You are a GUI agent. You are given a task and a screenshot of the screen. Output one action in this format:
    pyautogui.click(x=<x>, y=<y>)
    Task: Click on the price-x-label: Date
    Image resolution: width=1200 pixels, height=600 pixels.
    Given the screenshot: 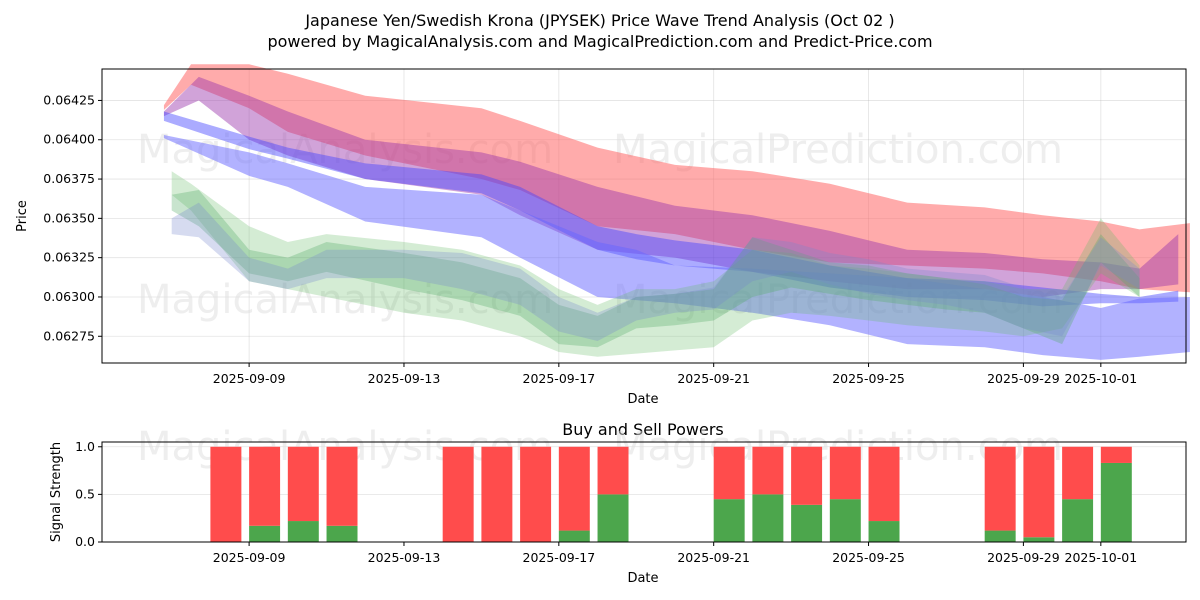 What is the action you would take?
    pyautogui.click(x=642, y=399)
    